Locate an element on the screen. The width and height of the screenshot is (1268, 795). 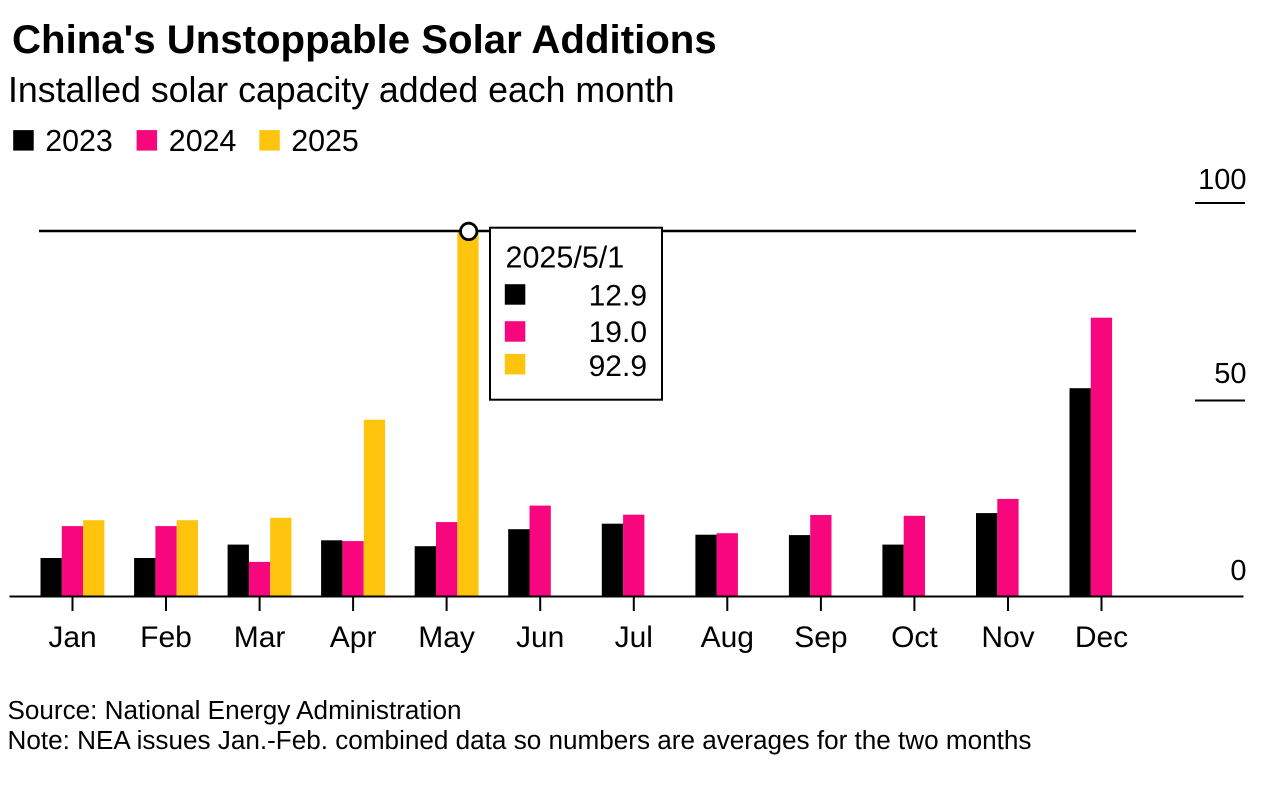
svg-text: 100 is located at coordinates (1222, 180).